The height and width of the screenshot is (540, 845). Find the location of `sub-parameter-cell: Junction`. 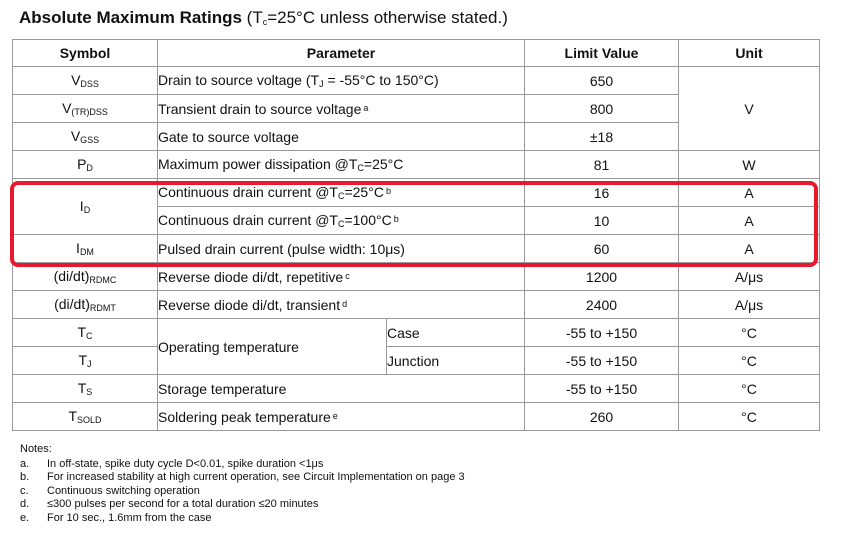

sub-parameter-cell: Junction is located at coordinates (455, 360).